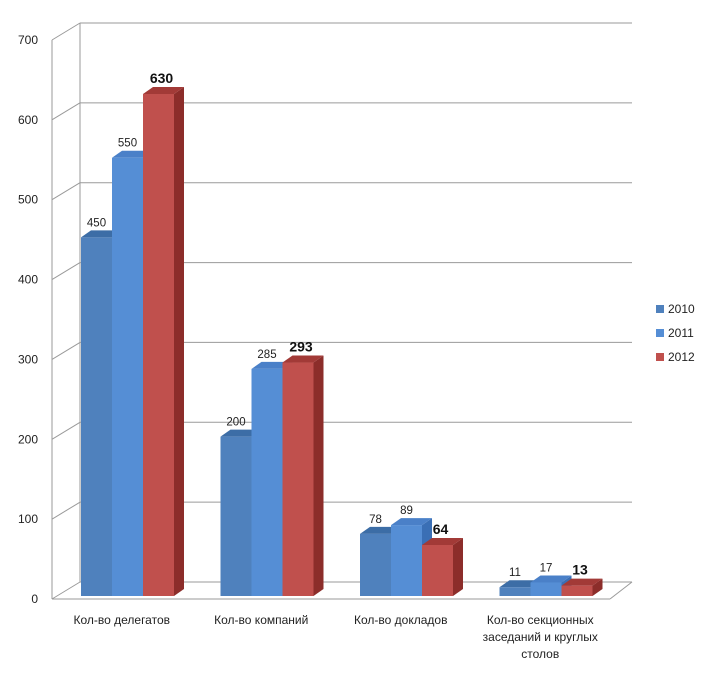 This screenshot has width=712, height=681. Describe the element at coordinates (261, 620) in the screenshot. I see `x-tick-label: Кол-во компаний` at that location.